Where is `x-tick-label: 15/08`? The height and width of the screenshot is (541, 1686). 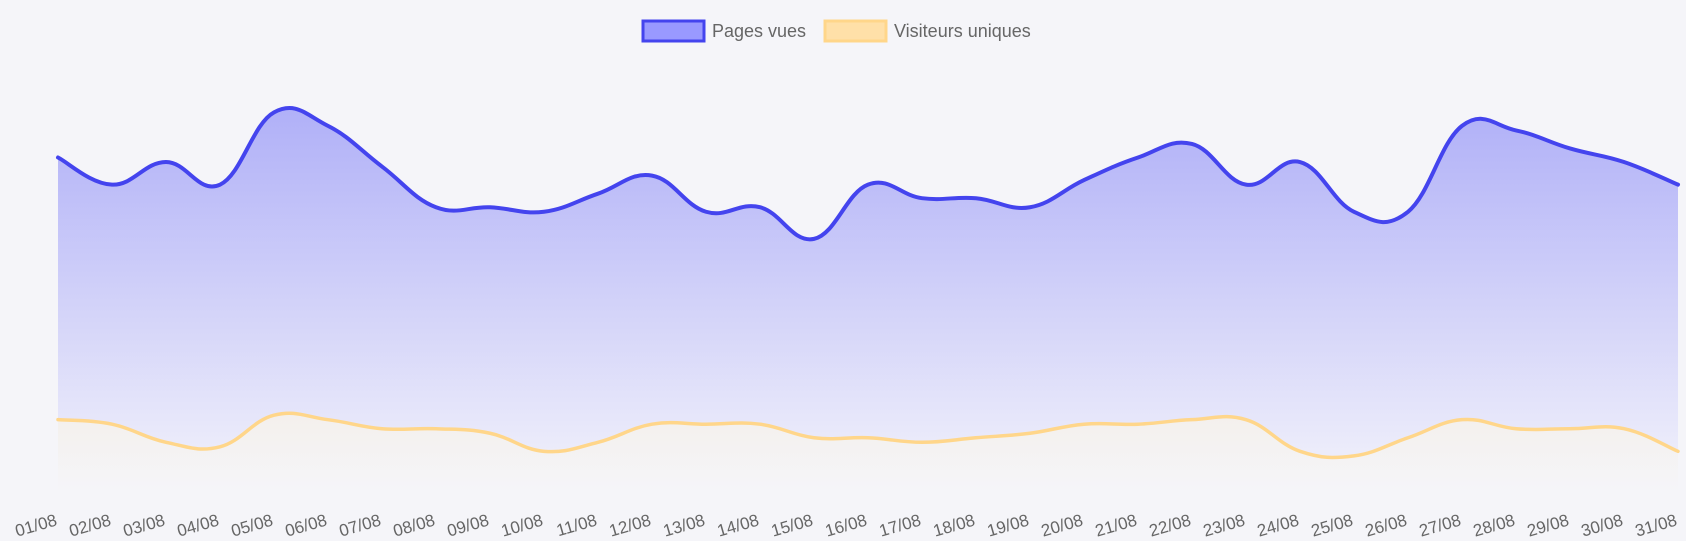 x-tick-label: 15/08 is located at coordinates (792, 526).